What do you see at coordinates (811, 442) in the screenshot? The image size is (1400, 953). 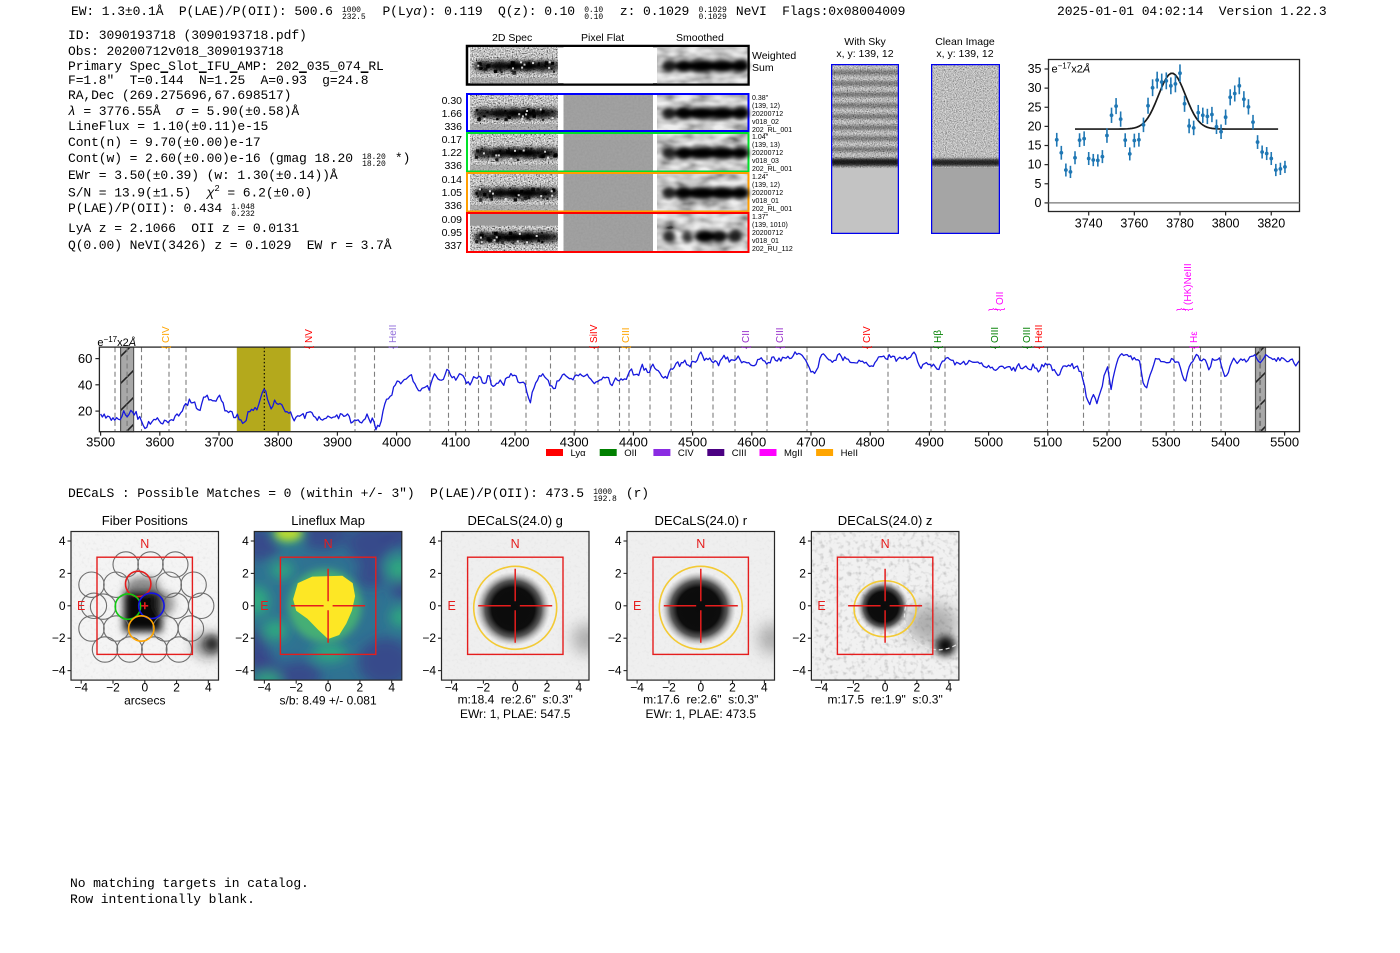 I see `svg-text: 4700` at bounding box center [811, 442].